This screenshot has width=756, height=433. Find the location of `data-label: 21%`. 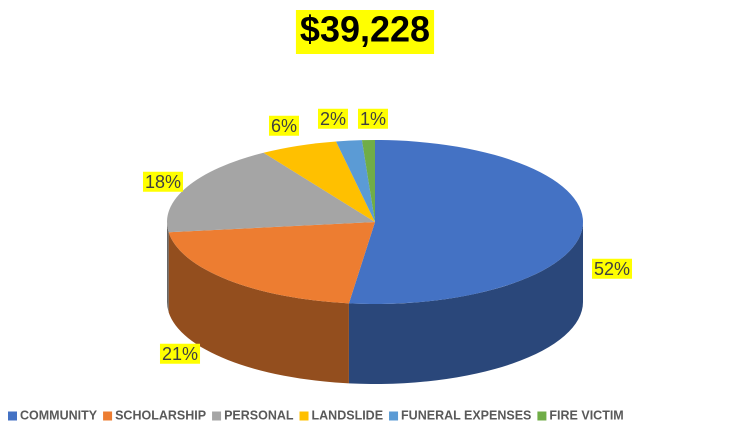

data-label: 21% is located at coordinates (180, 354).